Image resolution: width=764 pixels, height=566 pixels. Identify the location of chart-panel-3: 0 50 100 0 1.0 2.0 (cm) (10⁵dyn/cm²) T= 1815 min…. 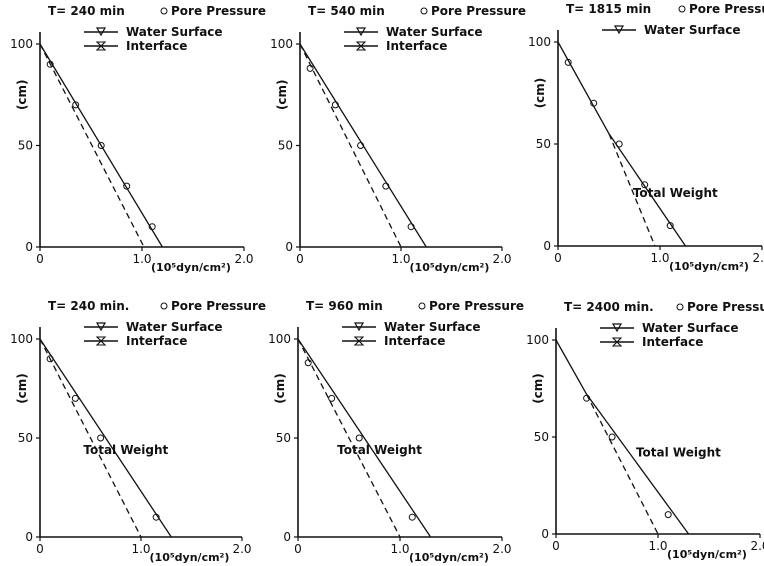
(646, 137).